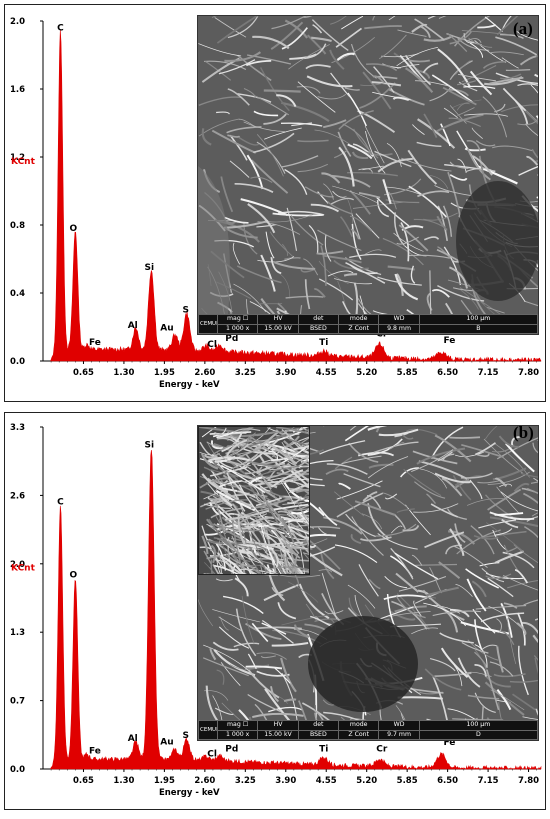  What do you see at coordinates (318, 319) in the screenshot?
I see `sem-header-det: det` at bounding box center [318, 319].